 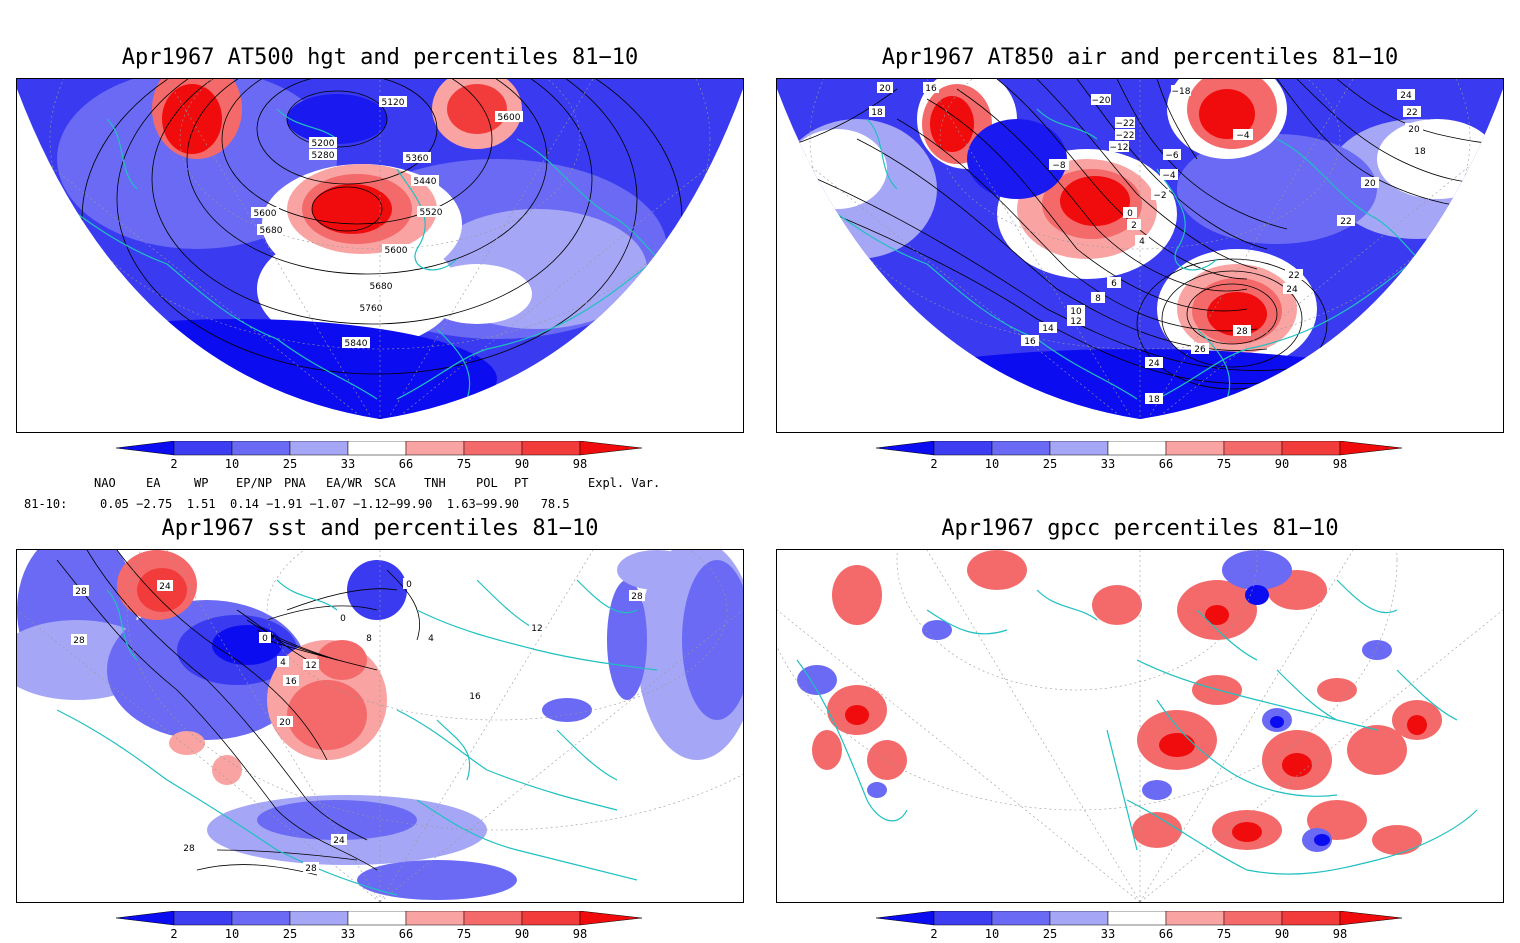 I want to click on index-header-cell: POL, so click(x=487, y=483).